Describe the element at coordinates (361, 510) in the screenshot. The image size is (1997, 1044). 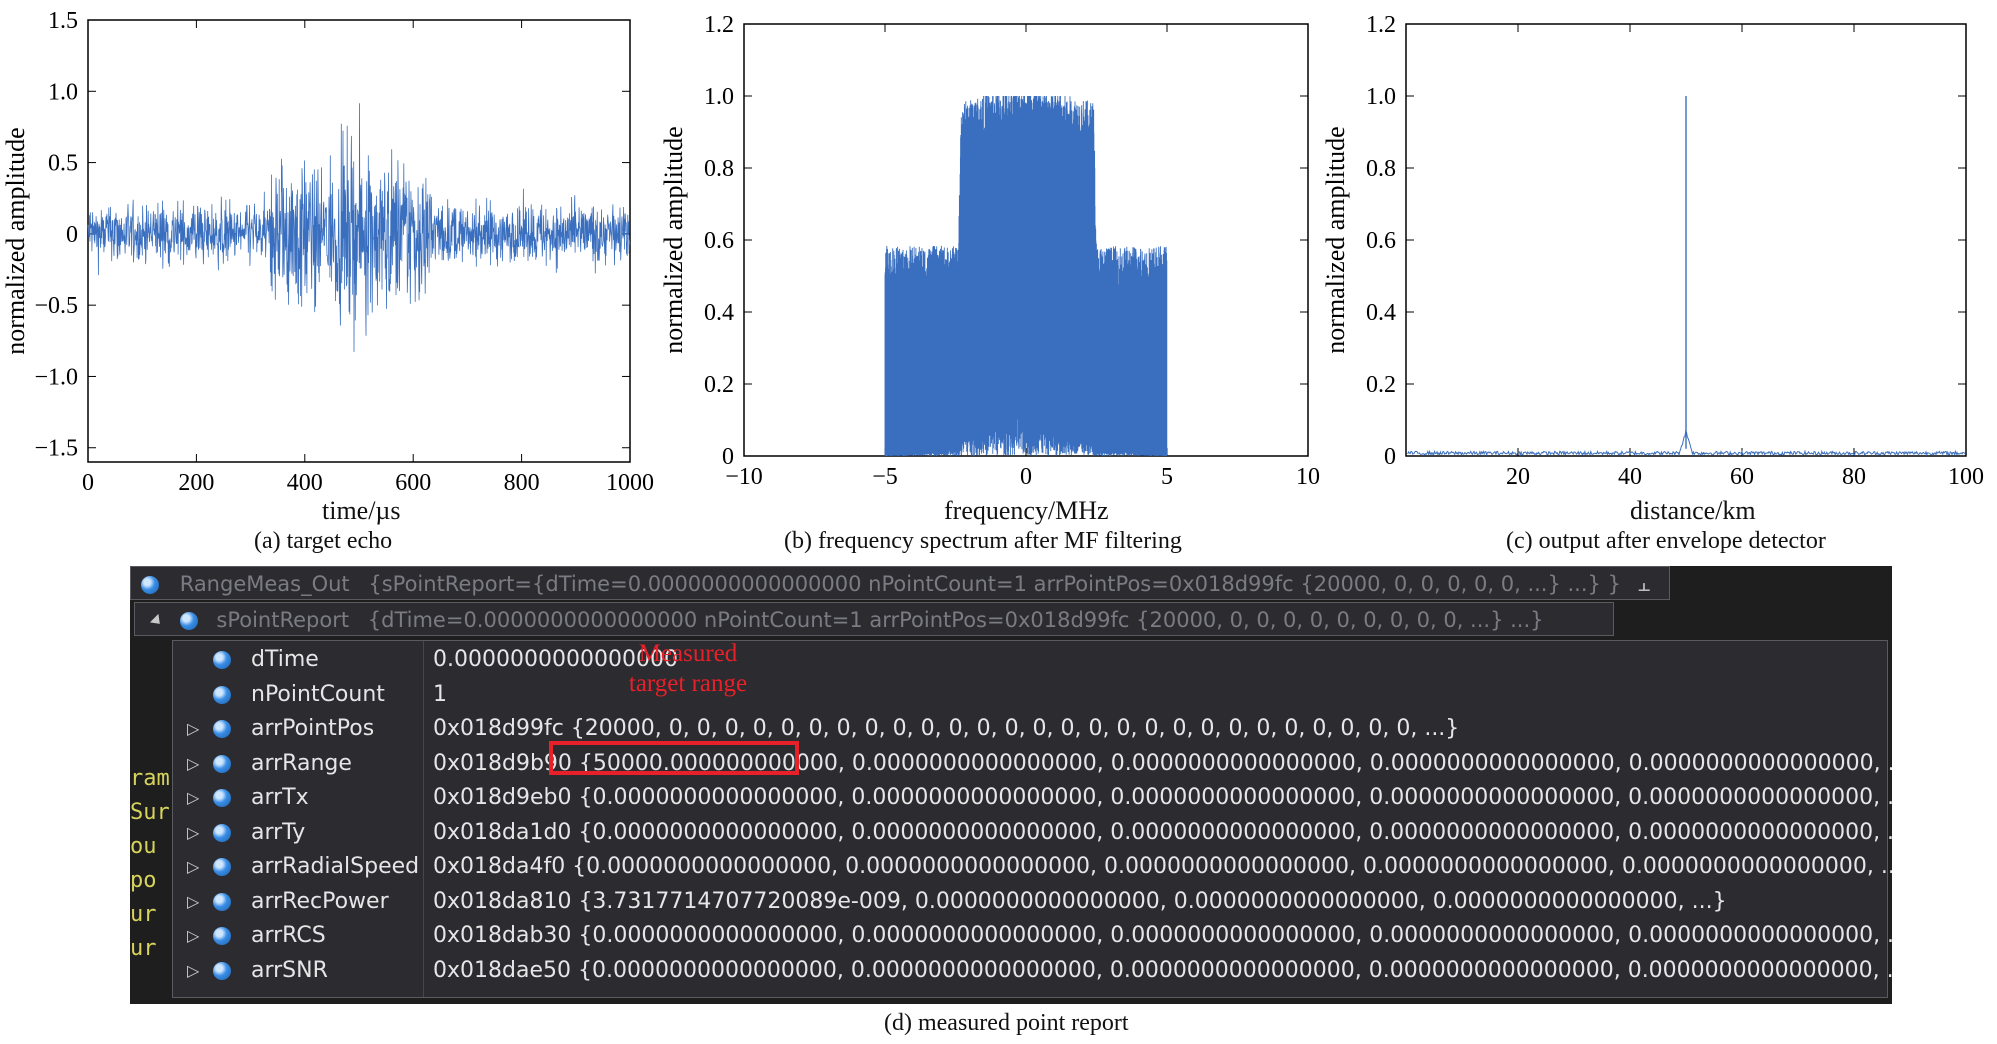
I see `xlabel-a: time/µs` at that location.